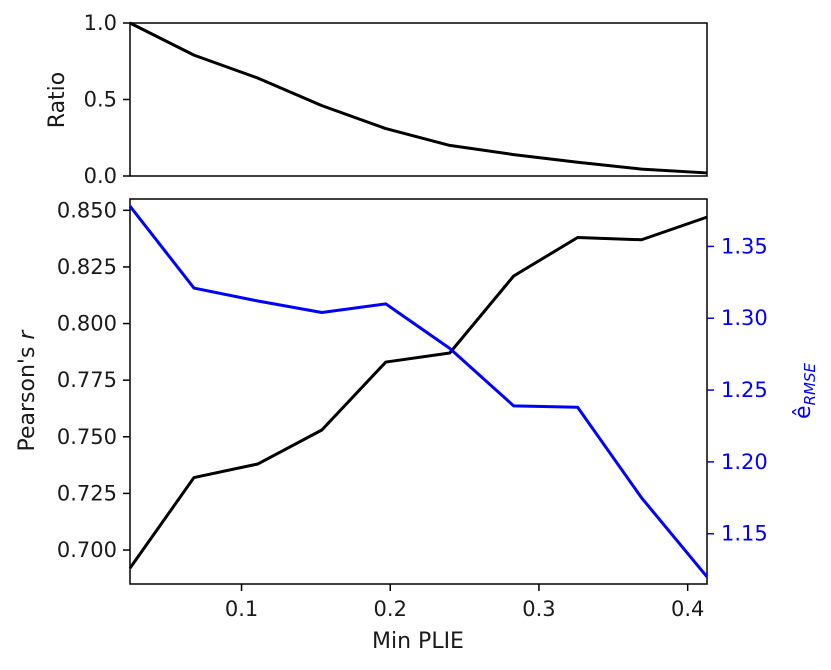 Image resolution: width=831 pixels, height=670 pixels. Describe the element at coordinates (27, 396) in the screenshot. I see `pearson-y-axis-label-text: Pearson's` at that location.